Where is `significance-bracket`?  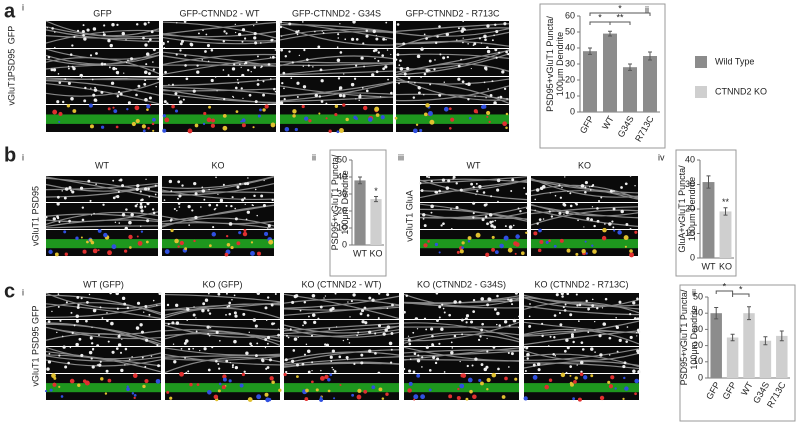
significance-bracket is located at coordinates (620, 14).